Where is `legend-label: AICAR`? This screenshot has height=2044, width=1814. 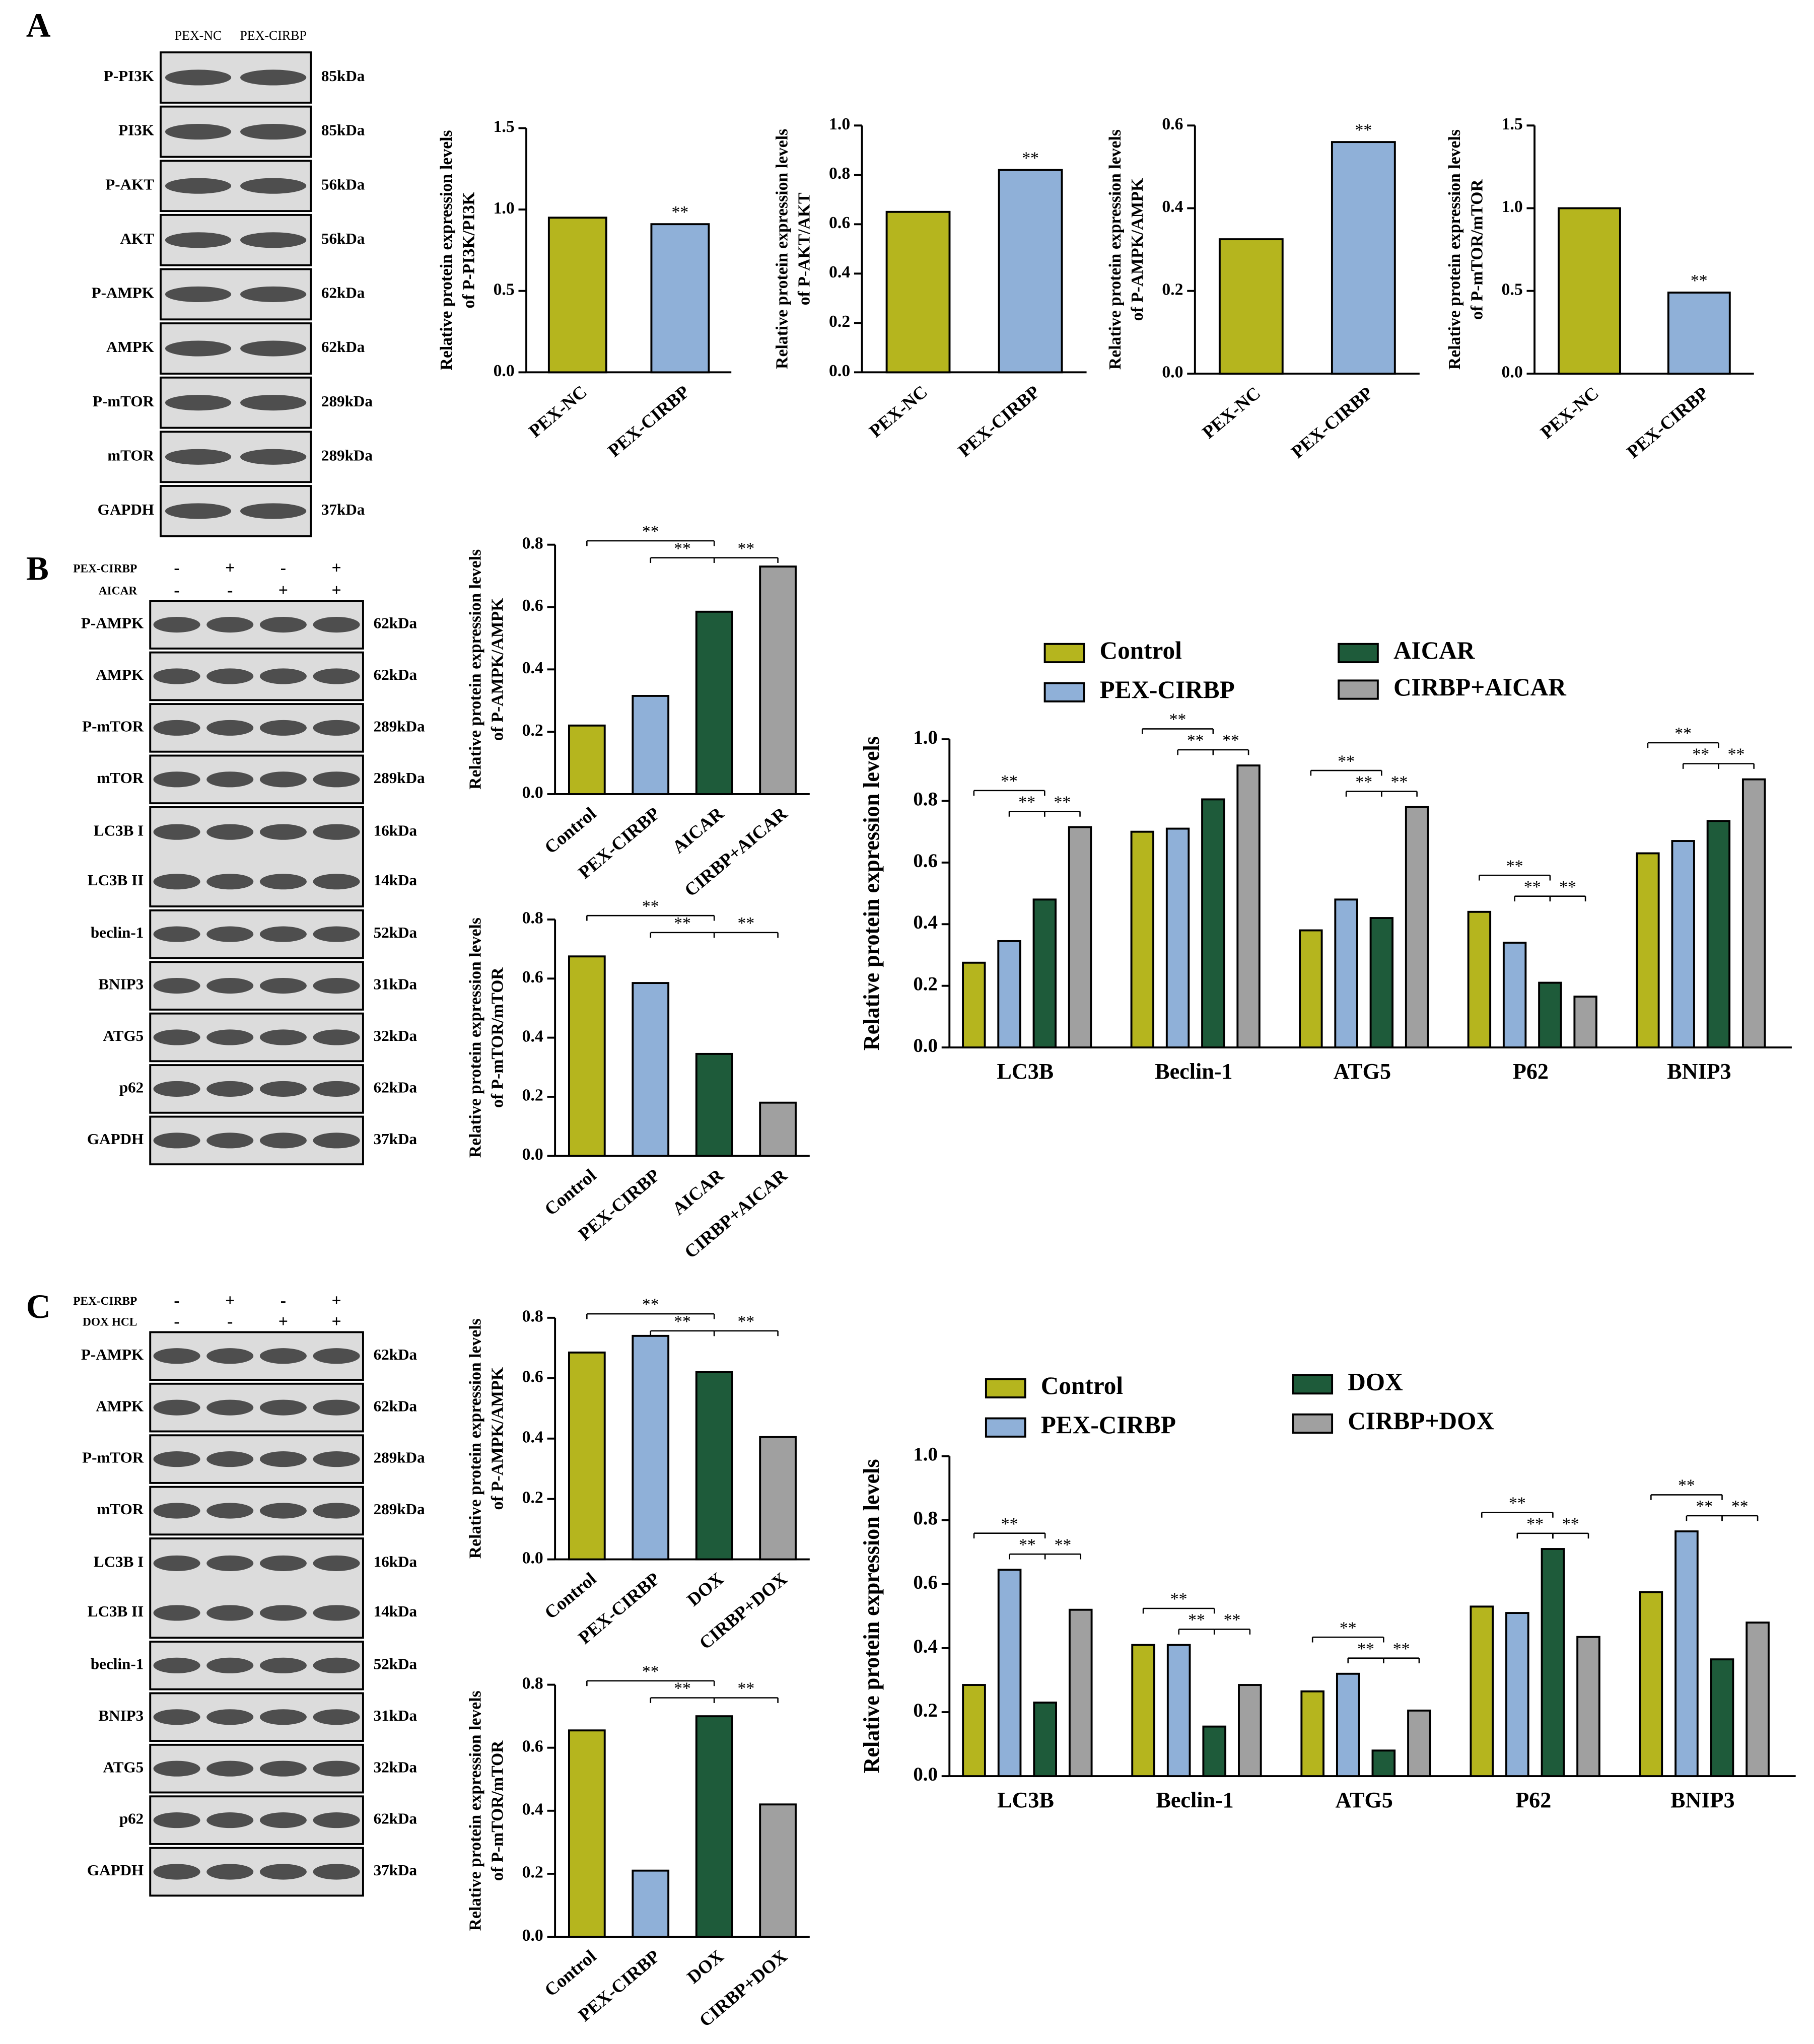
legend-label: AICAR is located at coordinates (1435, 650).